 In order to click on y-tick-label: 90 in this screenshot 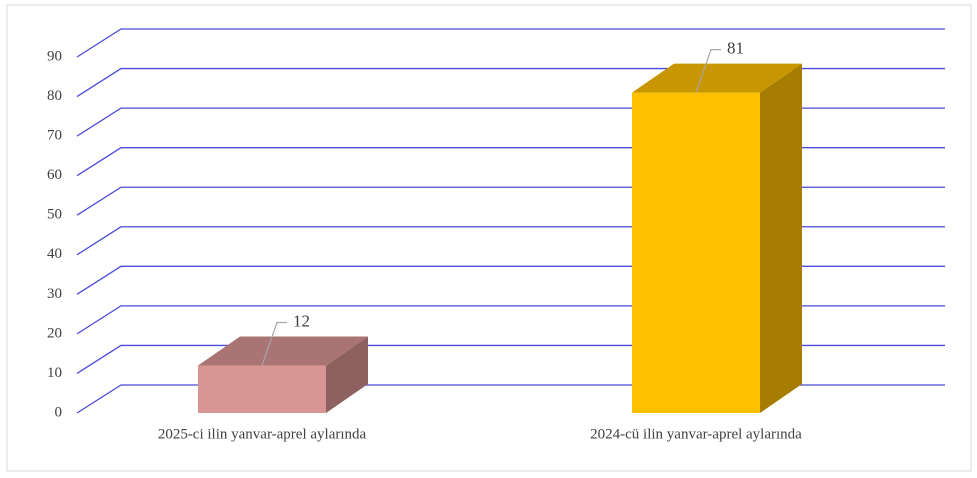, I will do `click(54, 56)`.